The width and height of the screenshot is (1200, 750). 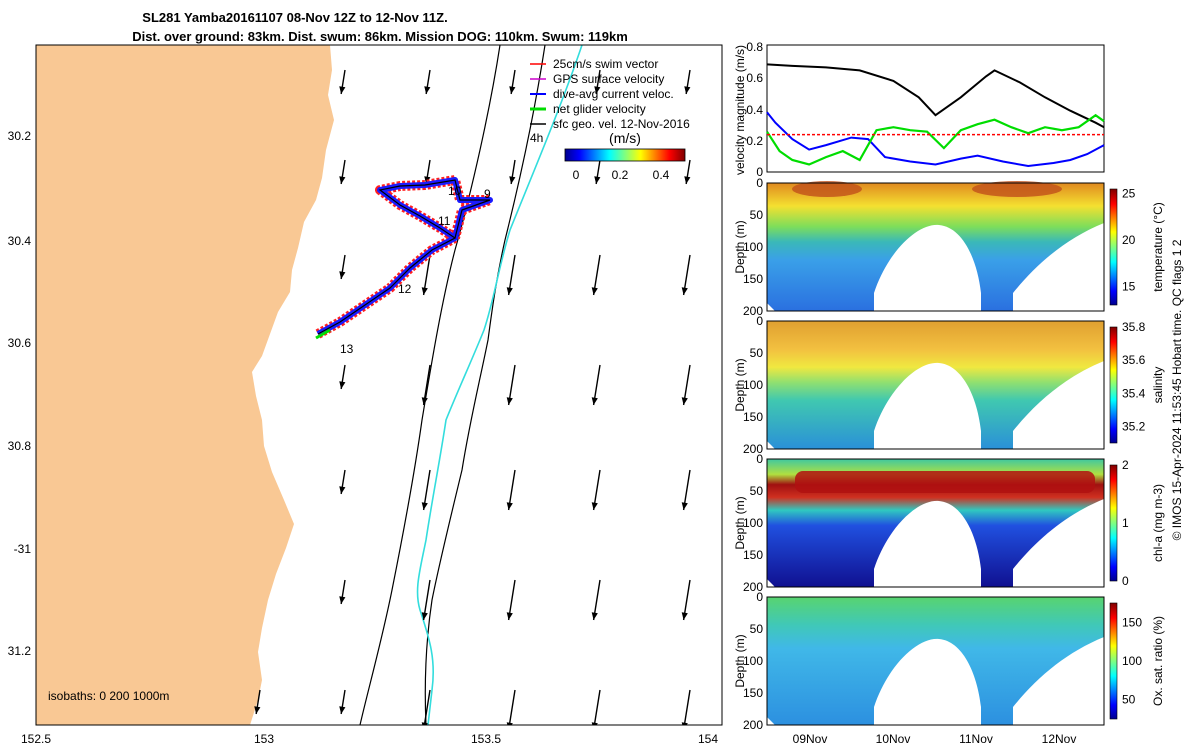 What do you see at coordinates (1158, 523) in the screenshot?
I see `colorbar-label: chl-a (mg m-3)` at bounding box center [1158, 523].